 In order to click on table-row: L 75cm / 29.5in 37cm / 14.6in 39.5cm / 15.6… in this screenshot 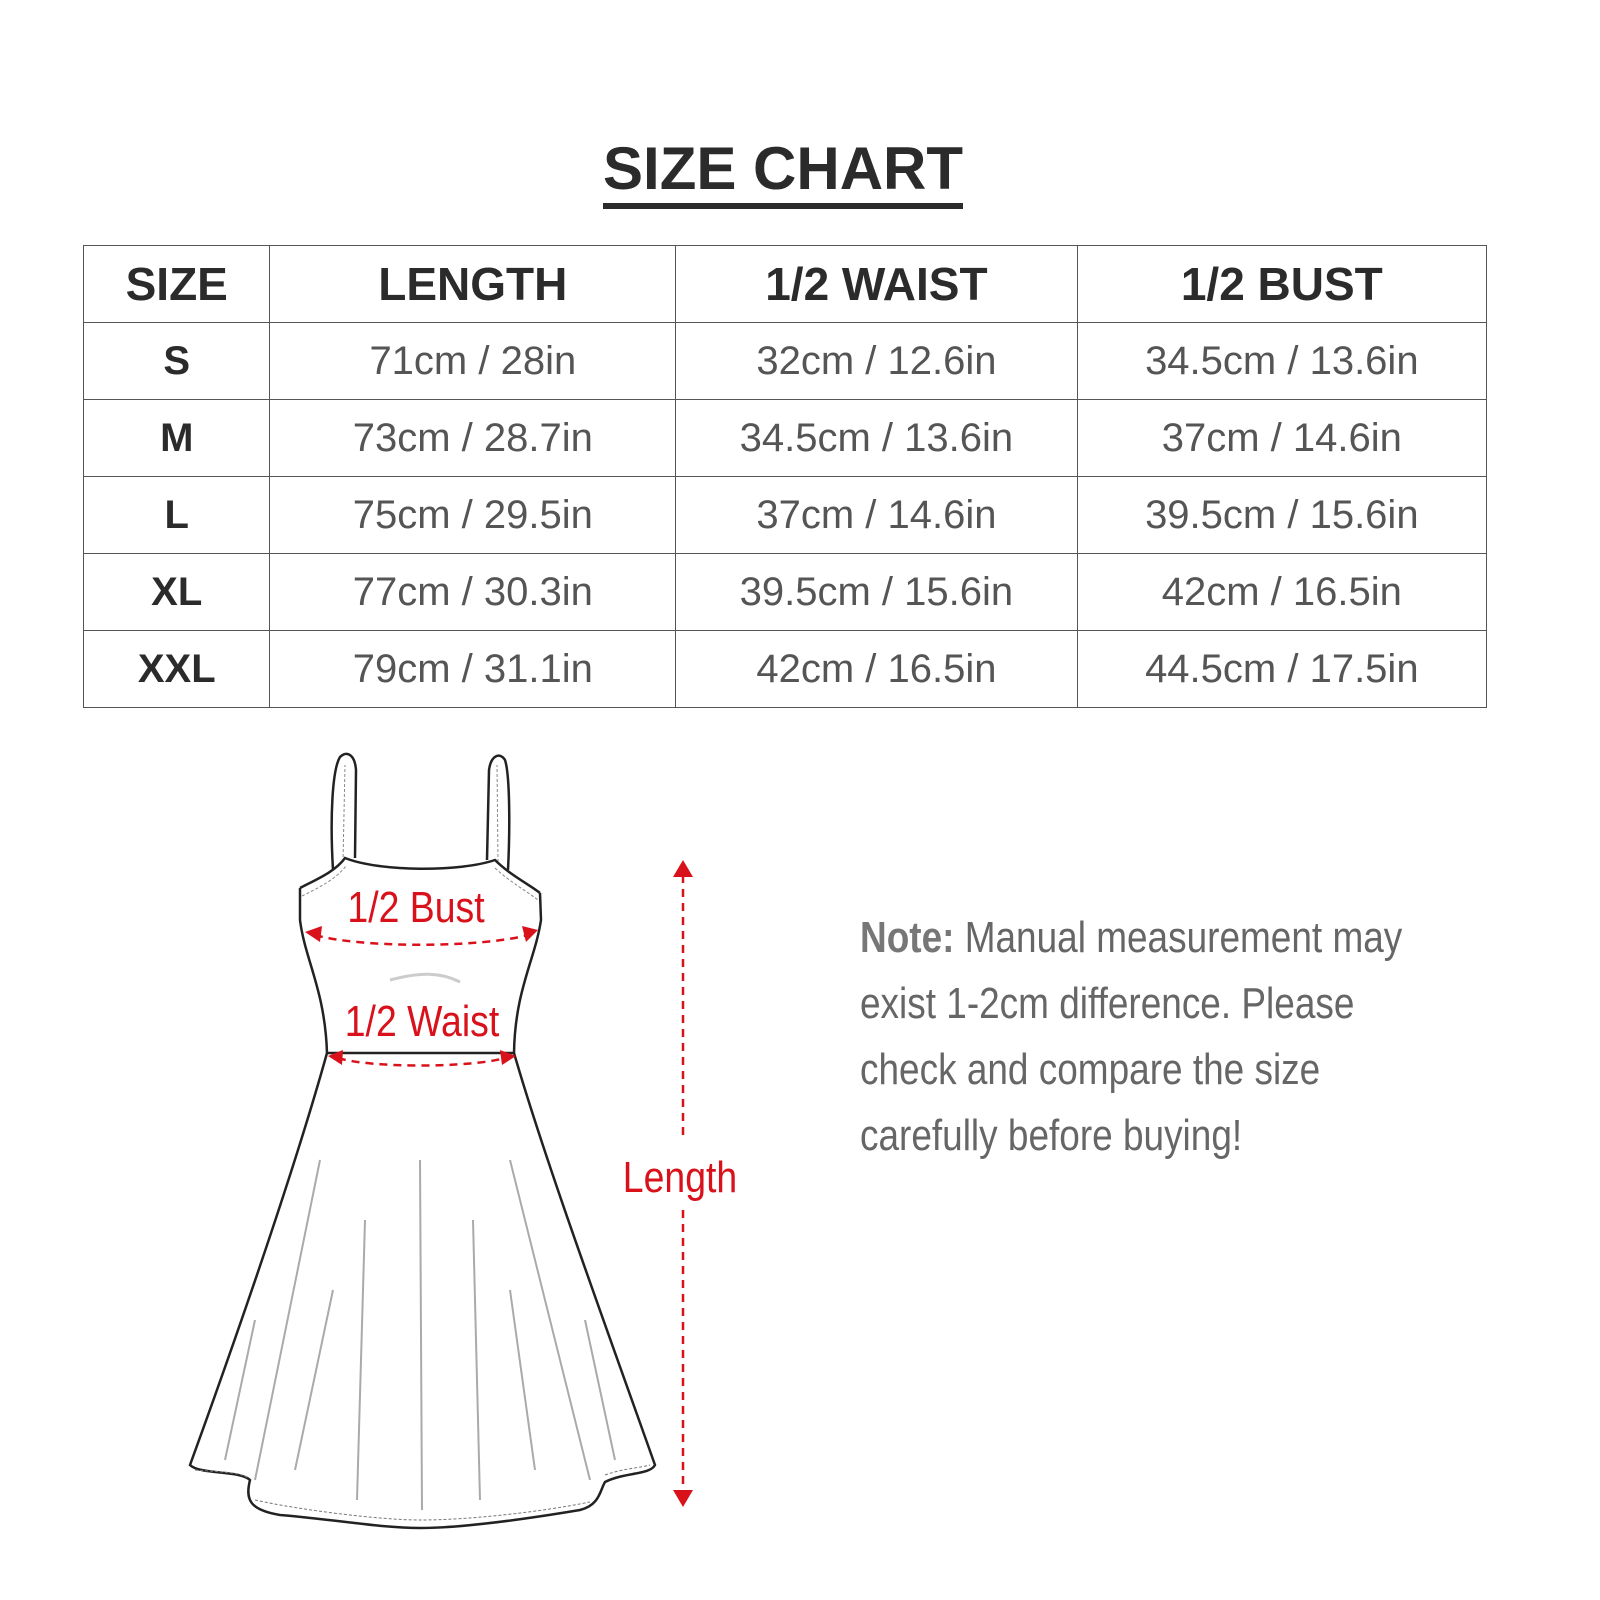, I will do `click(785, 515)`.